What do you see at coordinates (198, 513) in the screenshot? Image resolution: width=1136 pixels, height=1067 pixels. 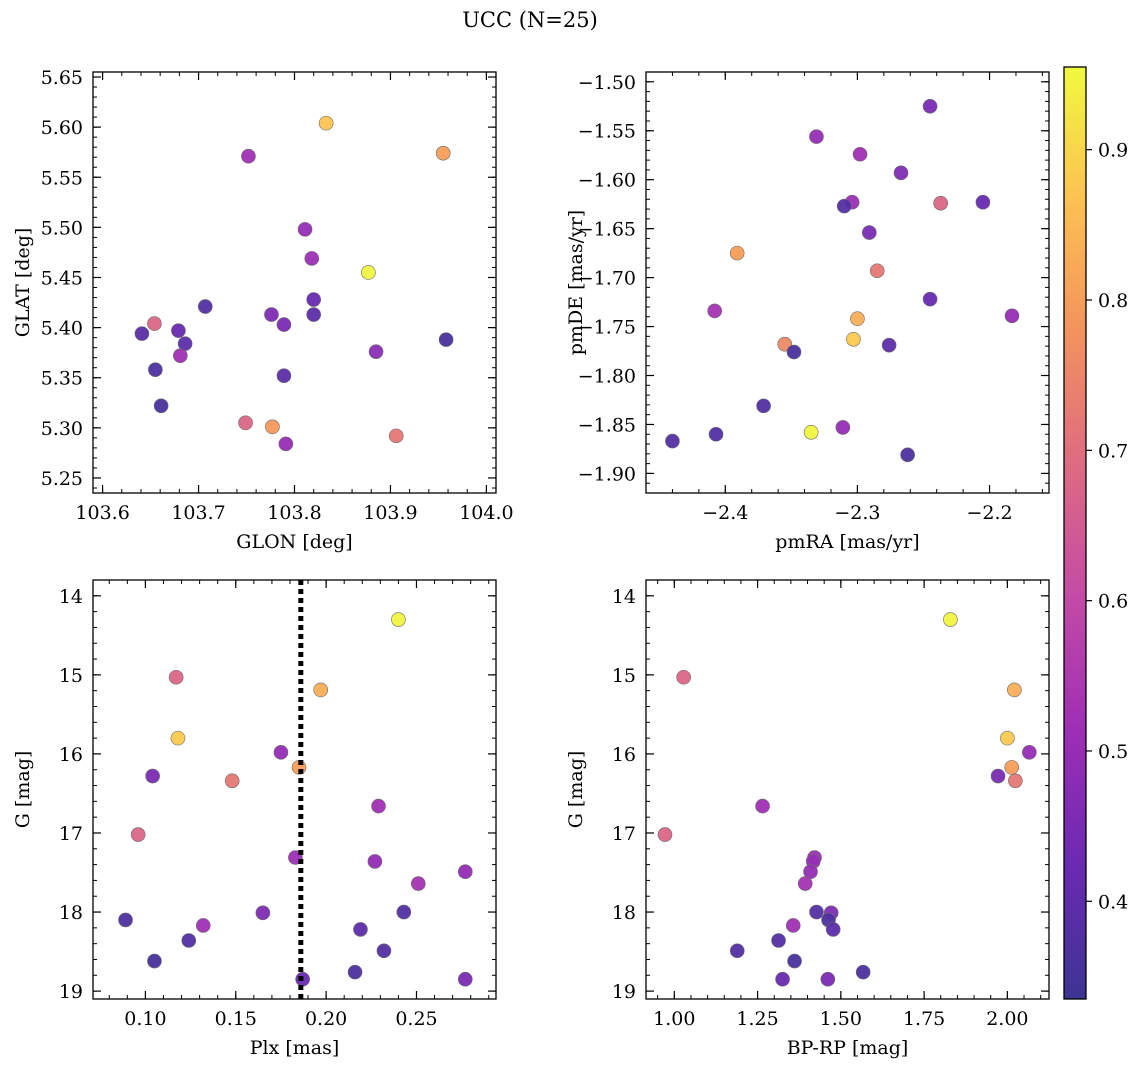 I see `x-tick-label: 103.7` at bounding box center [198, 513].